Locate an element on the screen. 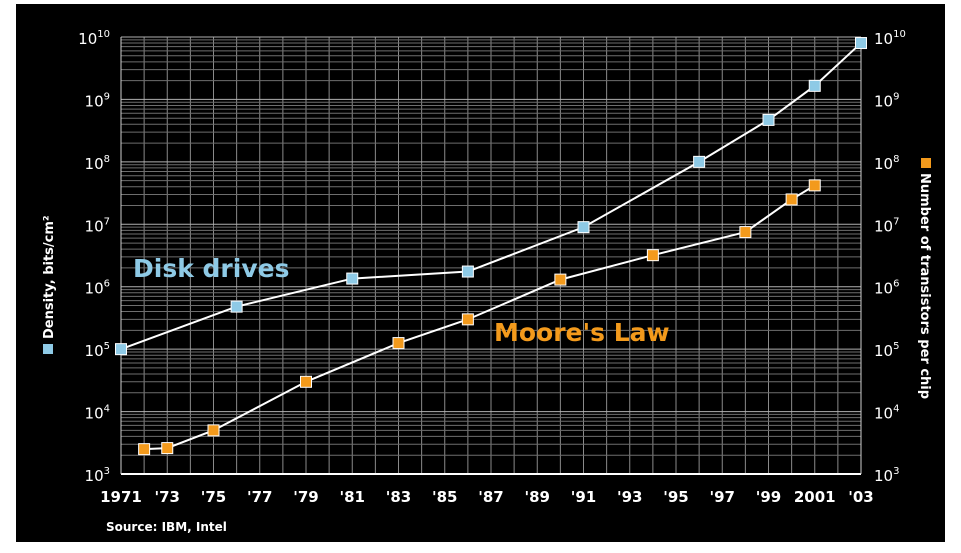  right-axis-legend-swatch is located at coordinates (926, 163).